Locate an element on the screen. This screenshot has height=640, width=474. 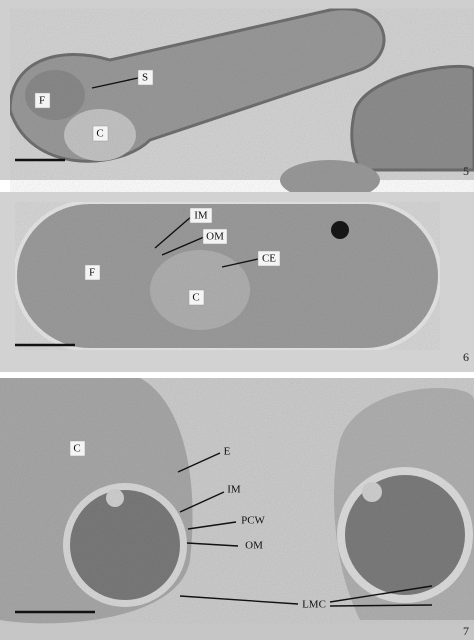
label: S is located at coordinates (145, 78).